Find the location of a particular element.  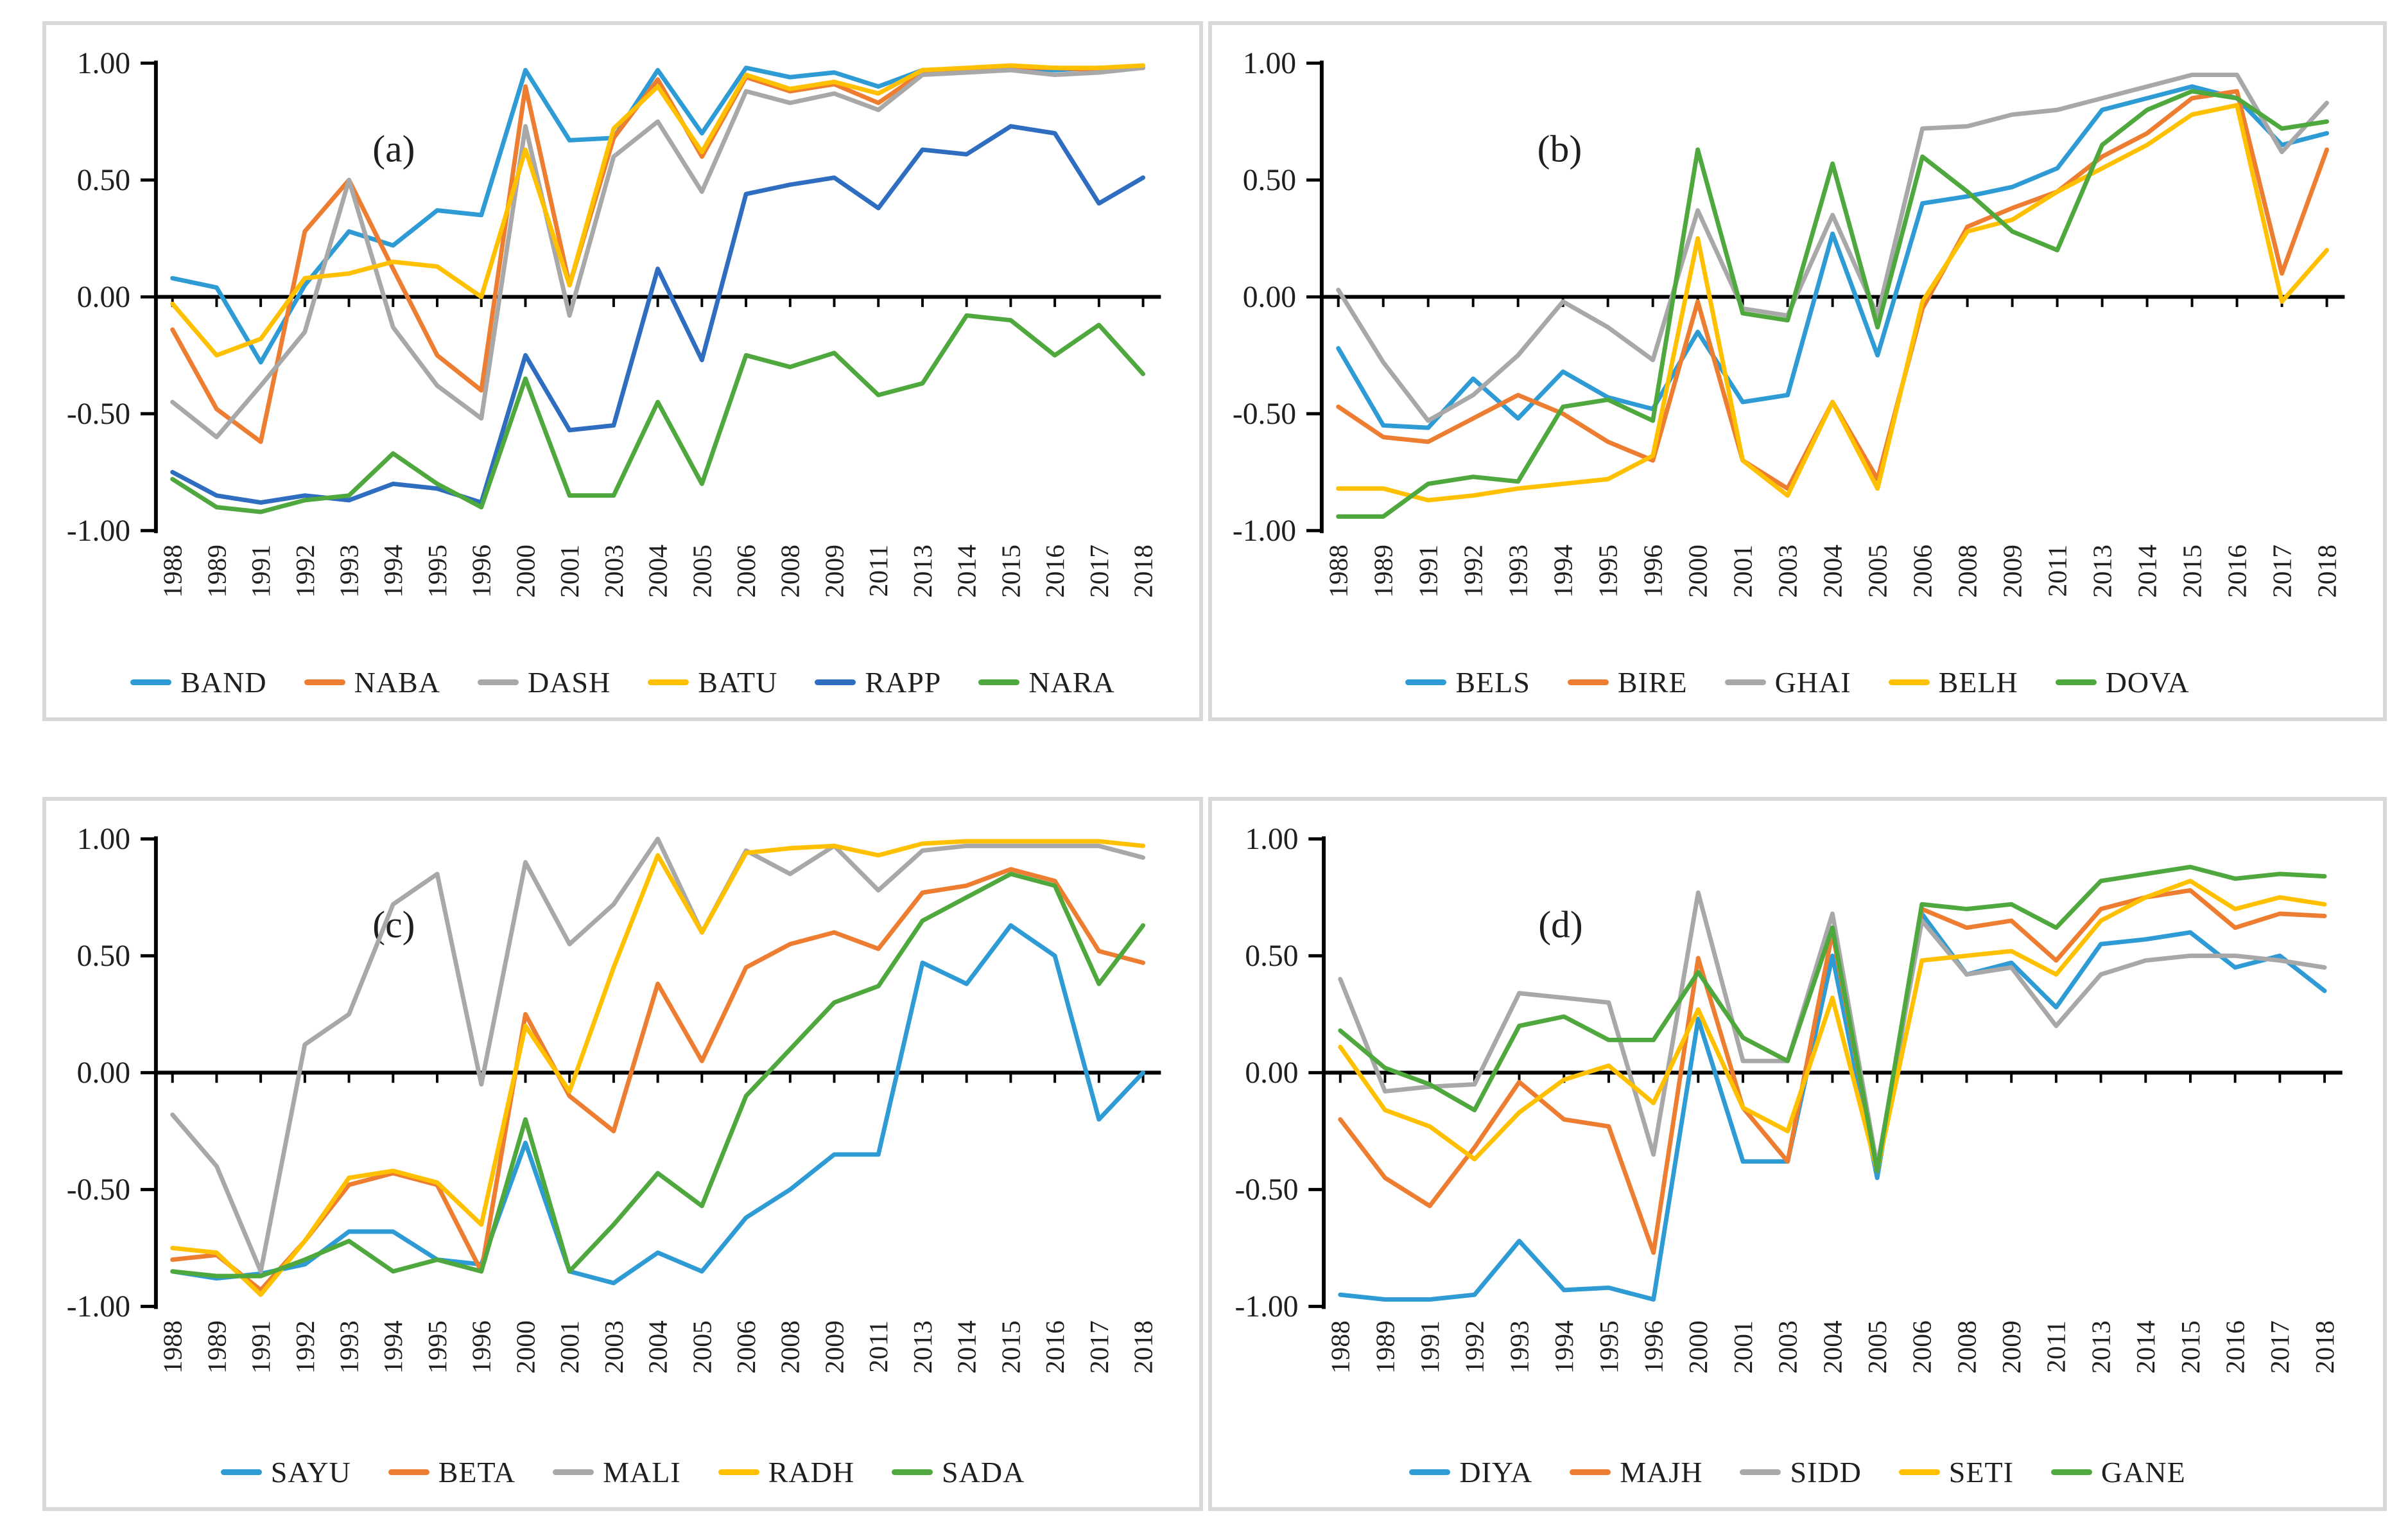

legend-item-BETA: BETA is located at coordinates (451, 1472).